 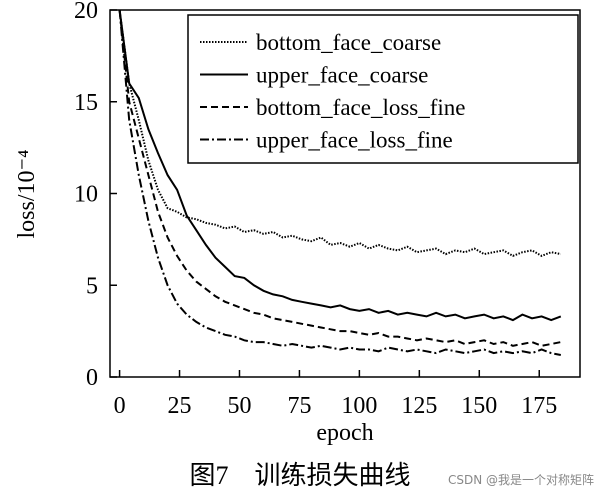 What do you see at coordinates (27, 193) in the screenshot?
I see `y-axis-label: loss/10⁻⁴` at bounding box center [27, 193].